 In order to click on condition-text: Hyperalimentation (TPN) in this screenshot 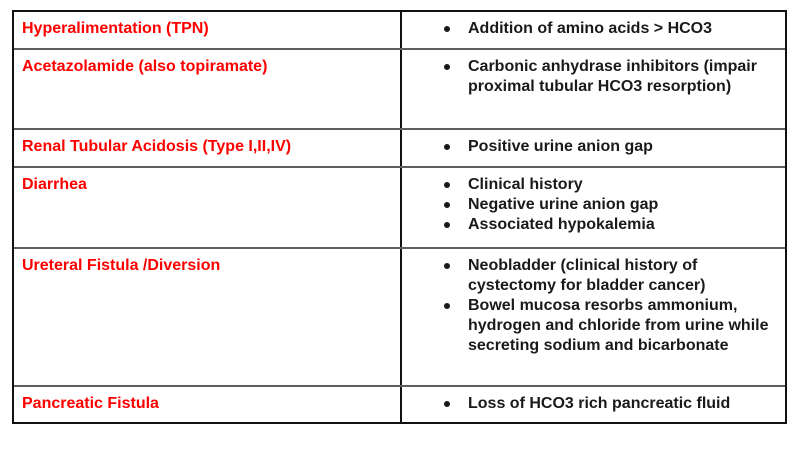, I will do `click(115, 28)`.